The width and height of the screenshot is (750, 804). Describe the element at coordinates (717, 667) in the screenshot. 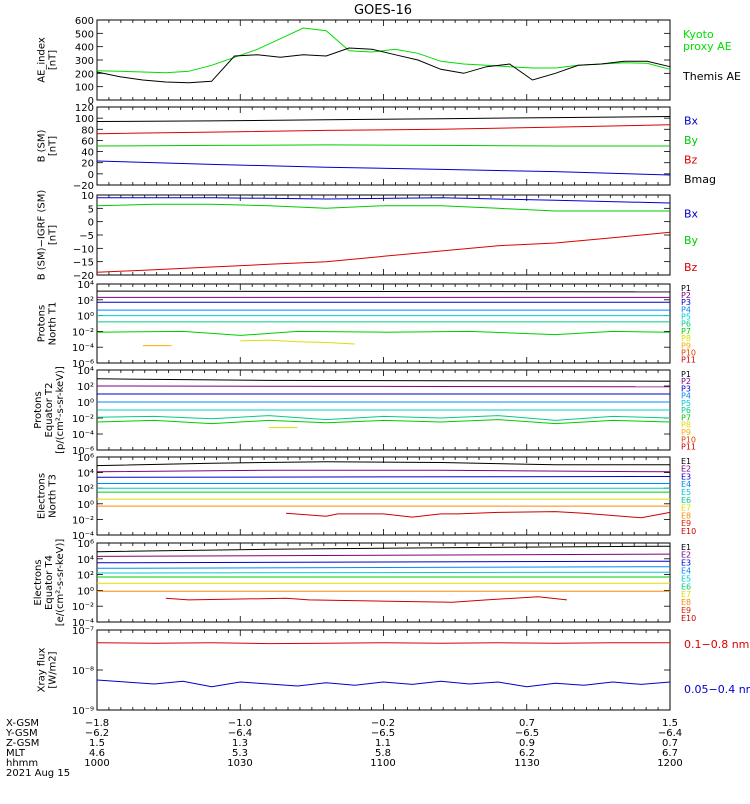

I see `legend: 0.1−0.8 nm0.05−0.4 nm` at that location.